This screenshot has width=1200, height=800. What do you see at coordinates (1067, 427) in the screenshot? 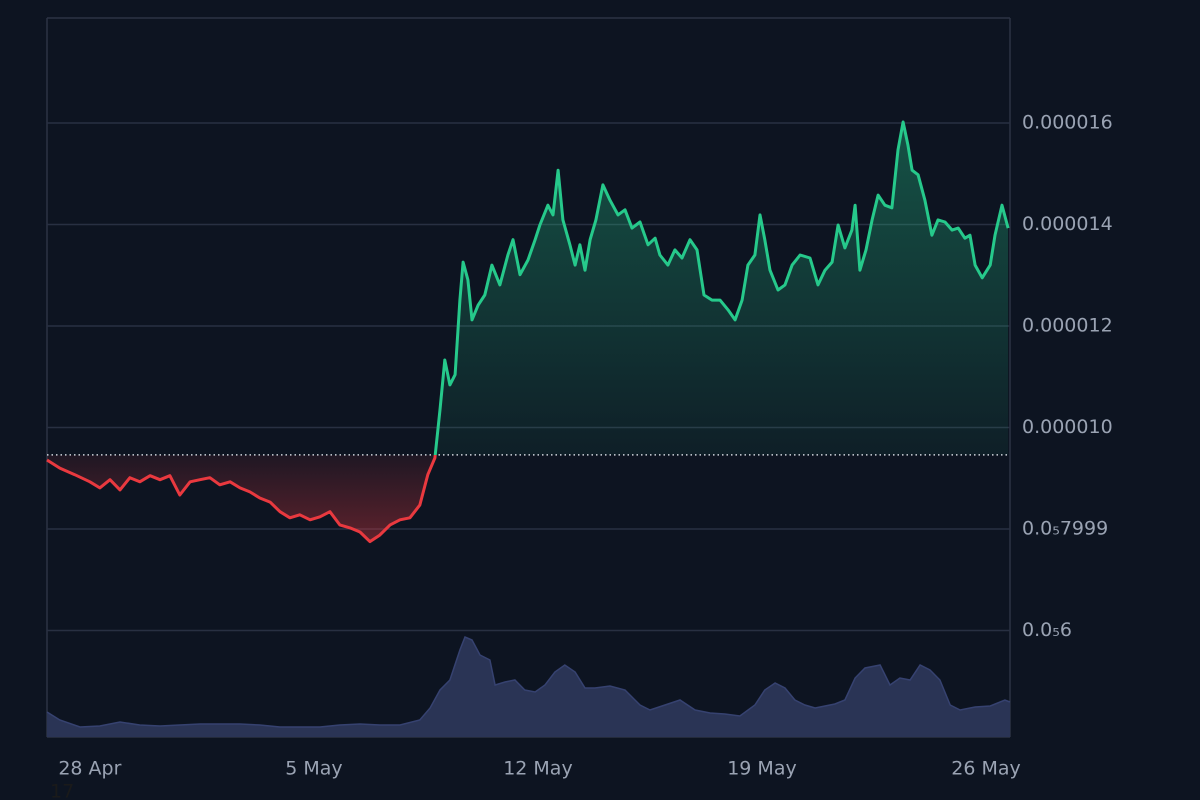
I see `y-tick-label: 0.000010` at bounding box center [1067, 427].